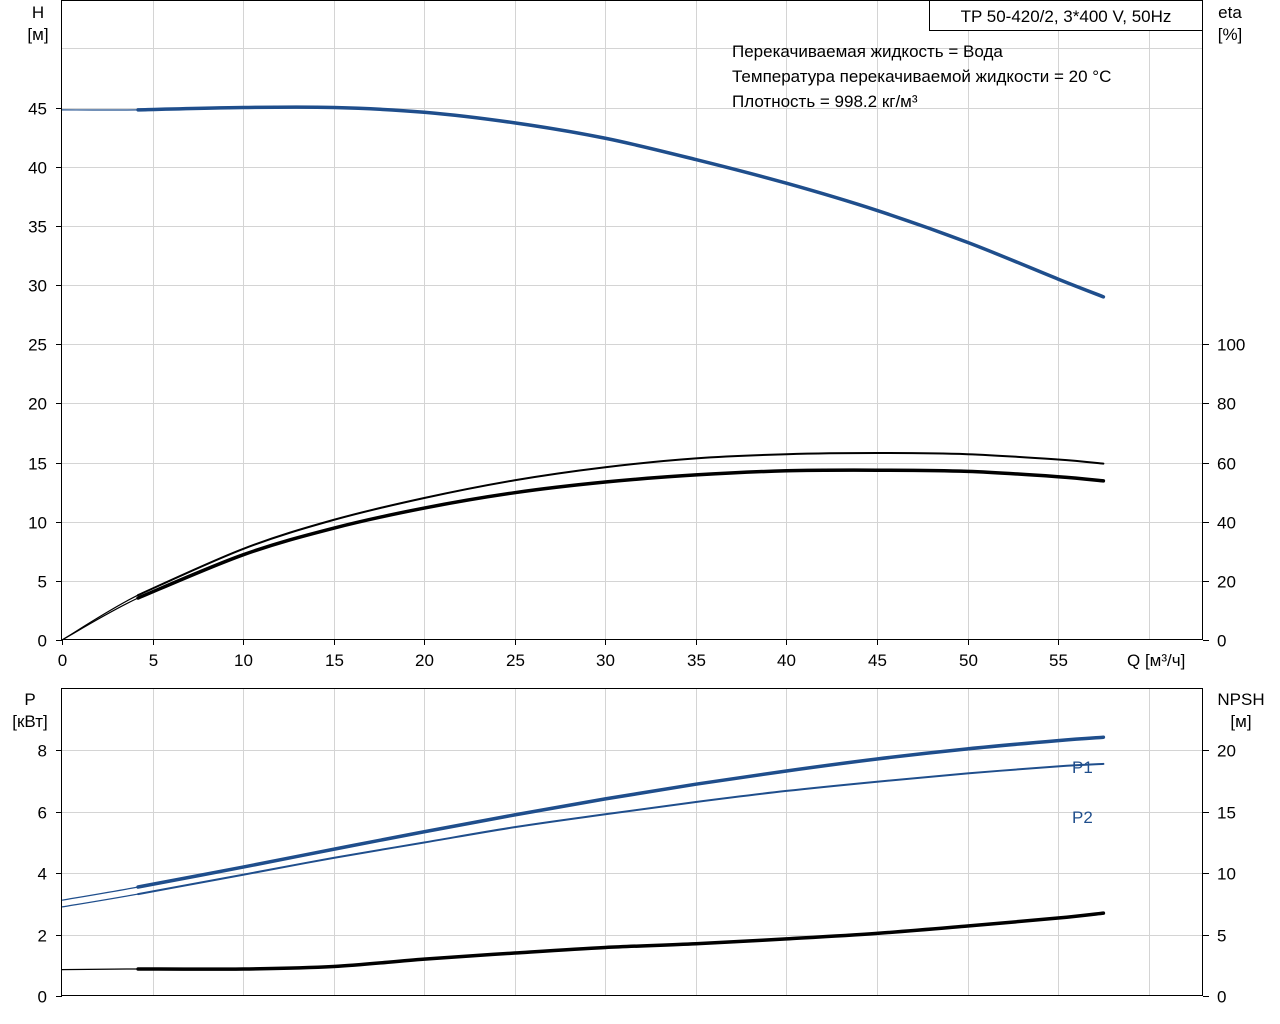 The width and height of the screenshot is (1280, 1024). Describe the element at coordinates (621, 534) in the screenshot. I see `top-series-2-line` at that location.